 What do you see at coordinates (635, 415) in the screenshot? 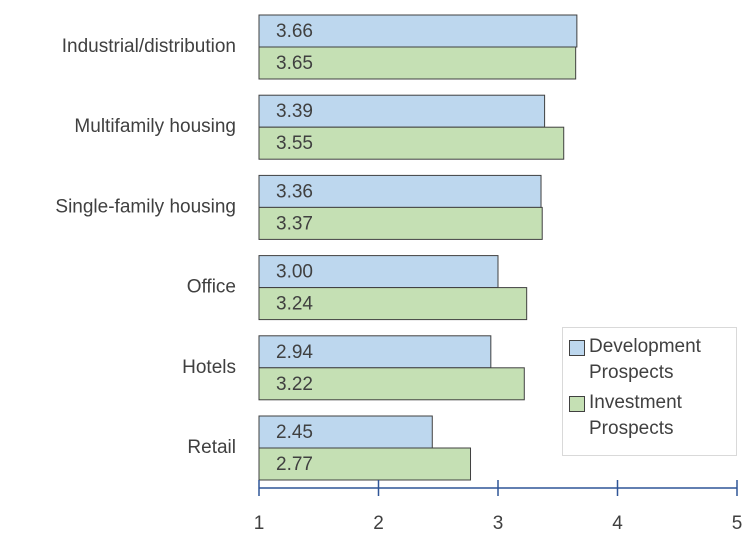
I see `legend-label: Investment Prospects` at bounding box center [635, 415].